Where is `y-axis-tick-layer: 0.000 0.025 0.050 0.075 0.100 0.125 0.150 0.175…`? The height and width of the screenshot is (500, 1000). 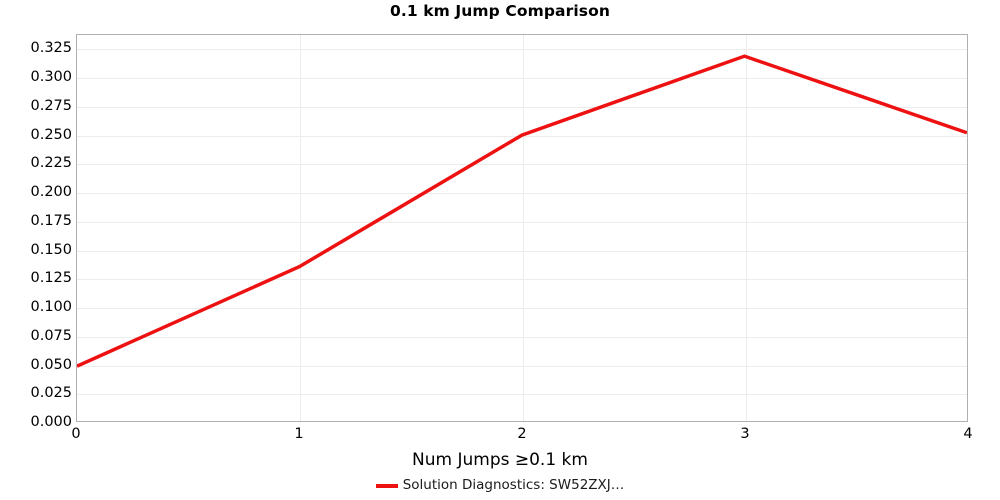 y-axis-tick-layer: 0.000 0.025 0.050 0.075 0.100 0.125 0.150 0.175… is located at coordinates (36, 250).